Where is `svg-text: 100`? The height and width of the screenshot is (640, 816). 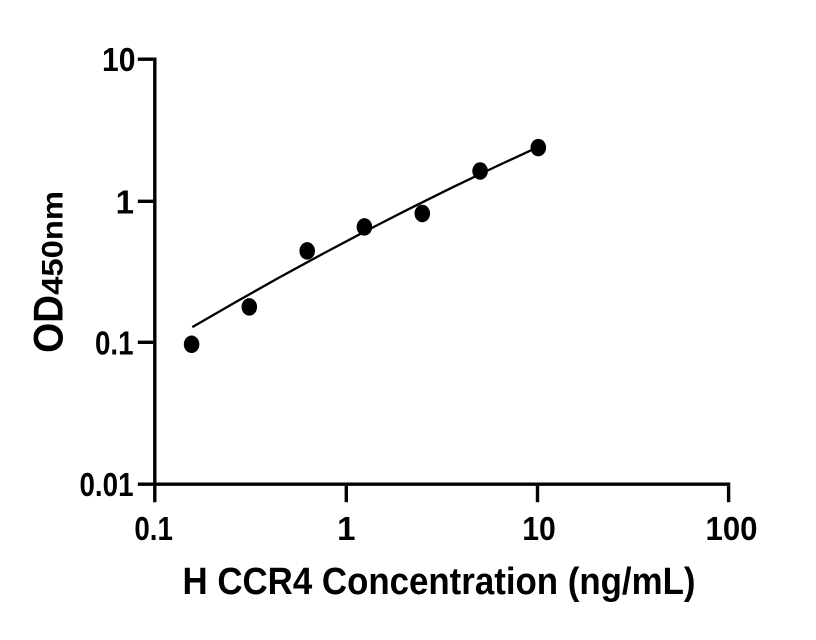
svg-text: 100 is located at coordinates (732, 528).